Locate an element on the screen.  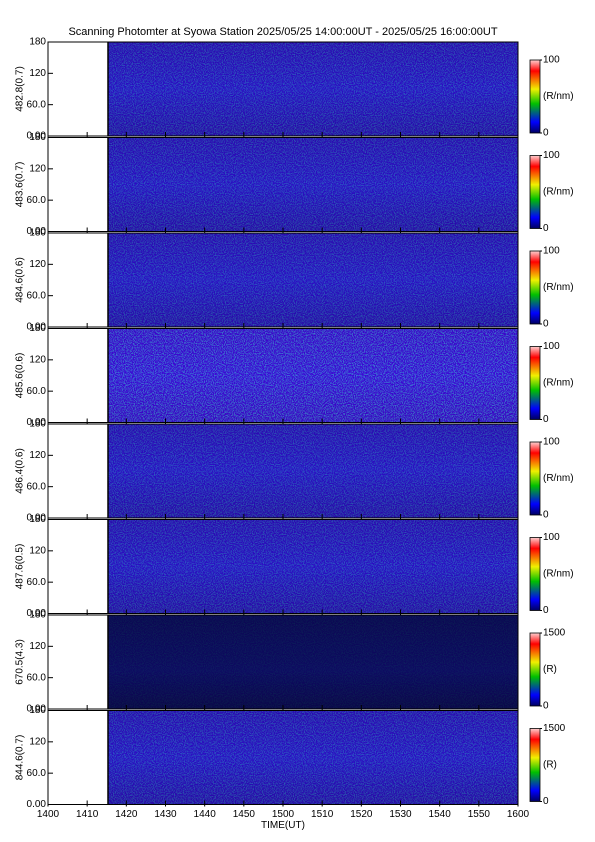
x-tick-label: 1540 is located at coordinates (440, 814).